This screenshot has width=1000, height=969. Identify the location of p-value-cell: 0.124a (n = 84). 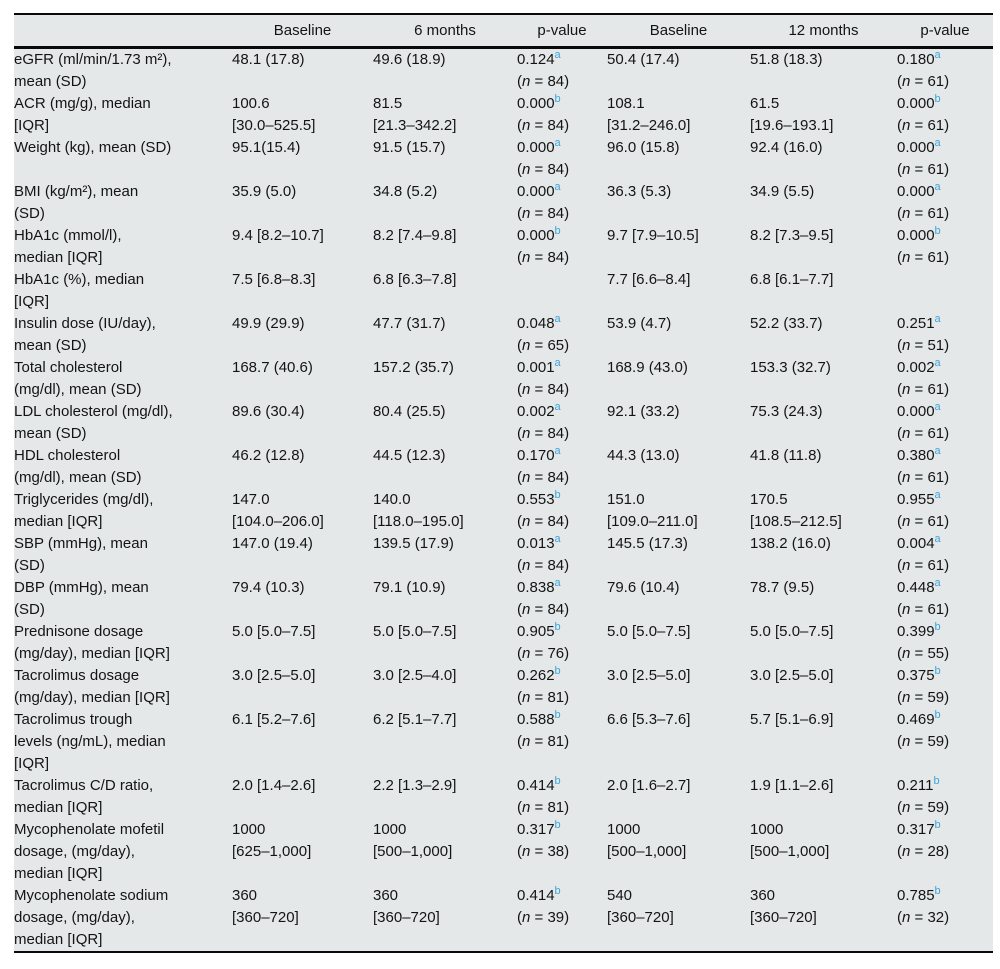
(562, 71).